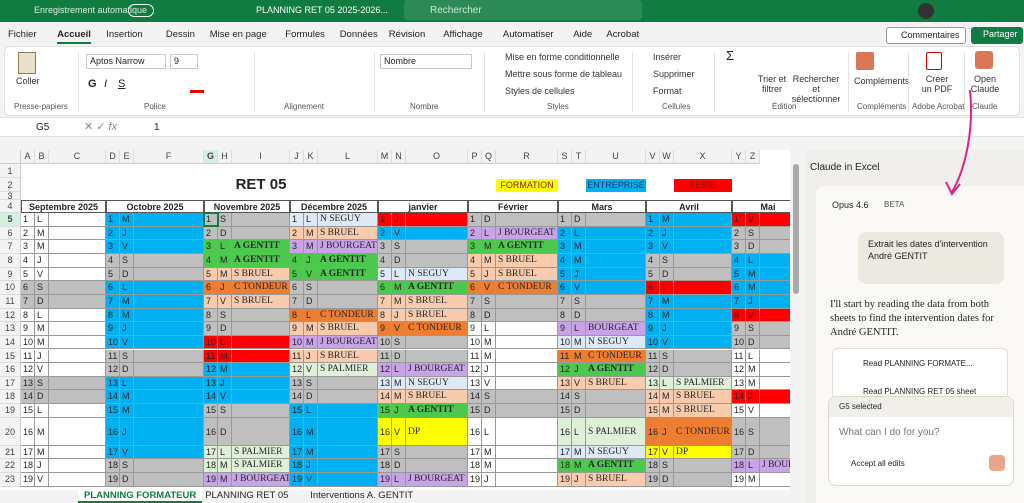  I want to click on row-header: 14, so click(10, 342).